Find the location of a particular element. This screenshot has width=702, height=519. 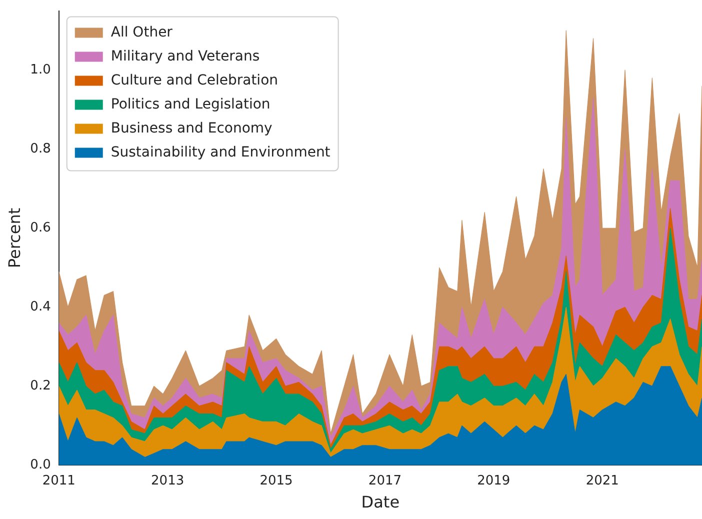

y-tick-label: 0.8 is located at coordinates (40, 148).